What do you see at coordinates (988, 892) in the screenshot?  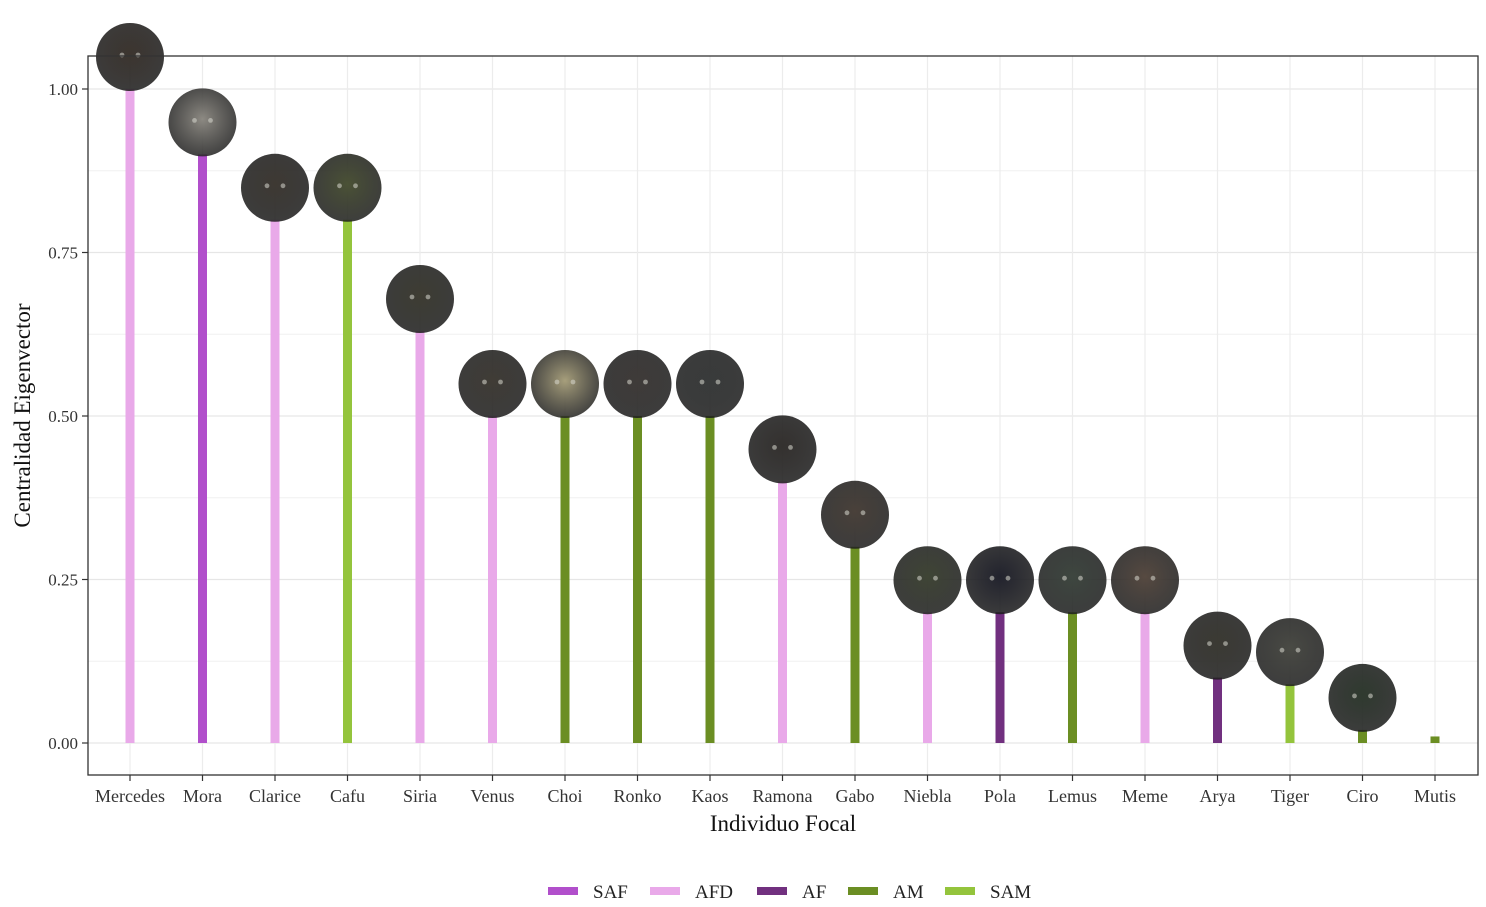 I see `legend-item-sam: SAM` at bounding box center [988, 892].